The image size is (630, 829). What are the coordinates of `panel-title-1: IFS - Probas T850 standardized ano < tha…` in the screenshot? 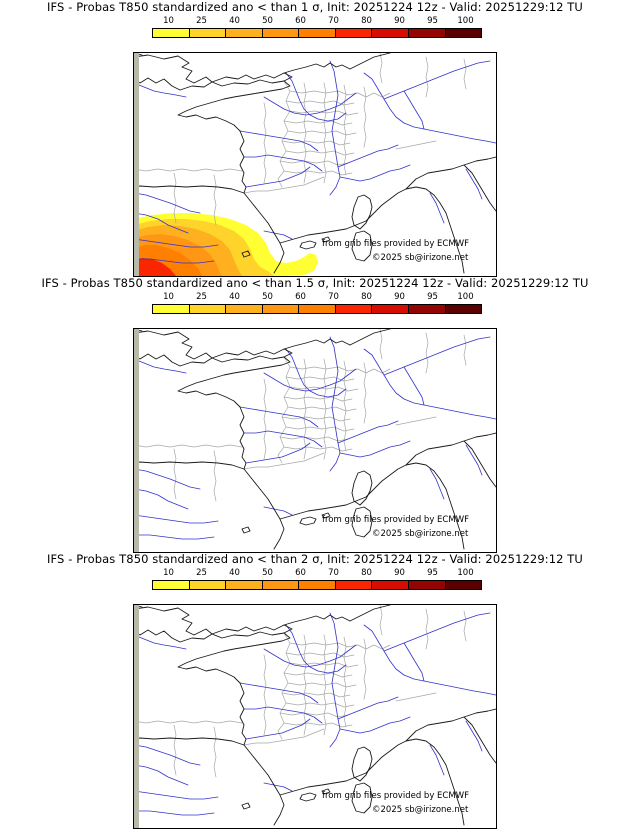 It's located at (315, 7).